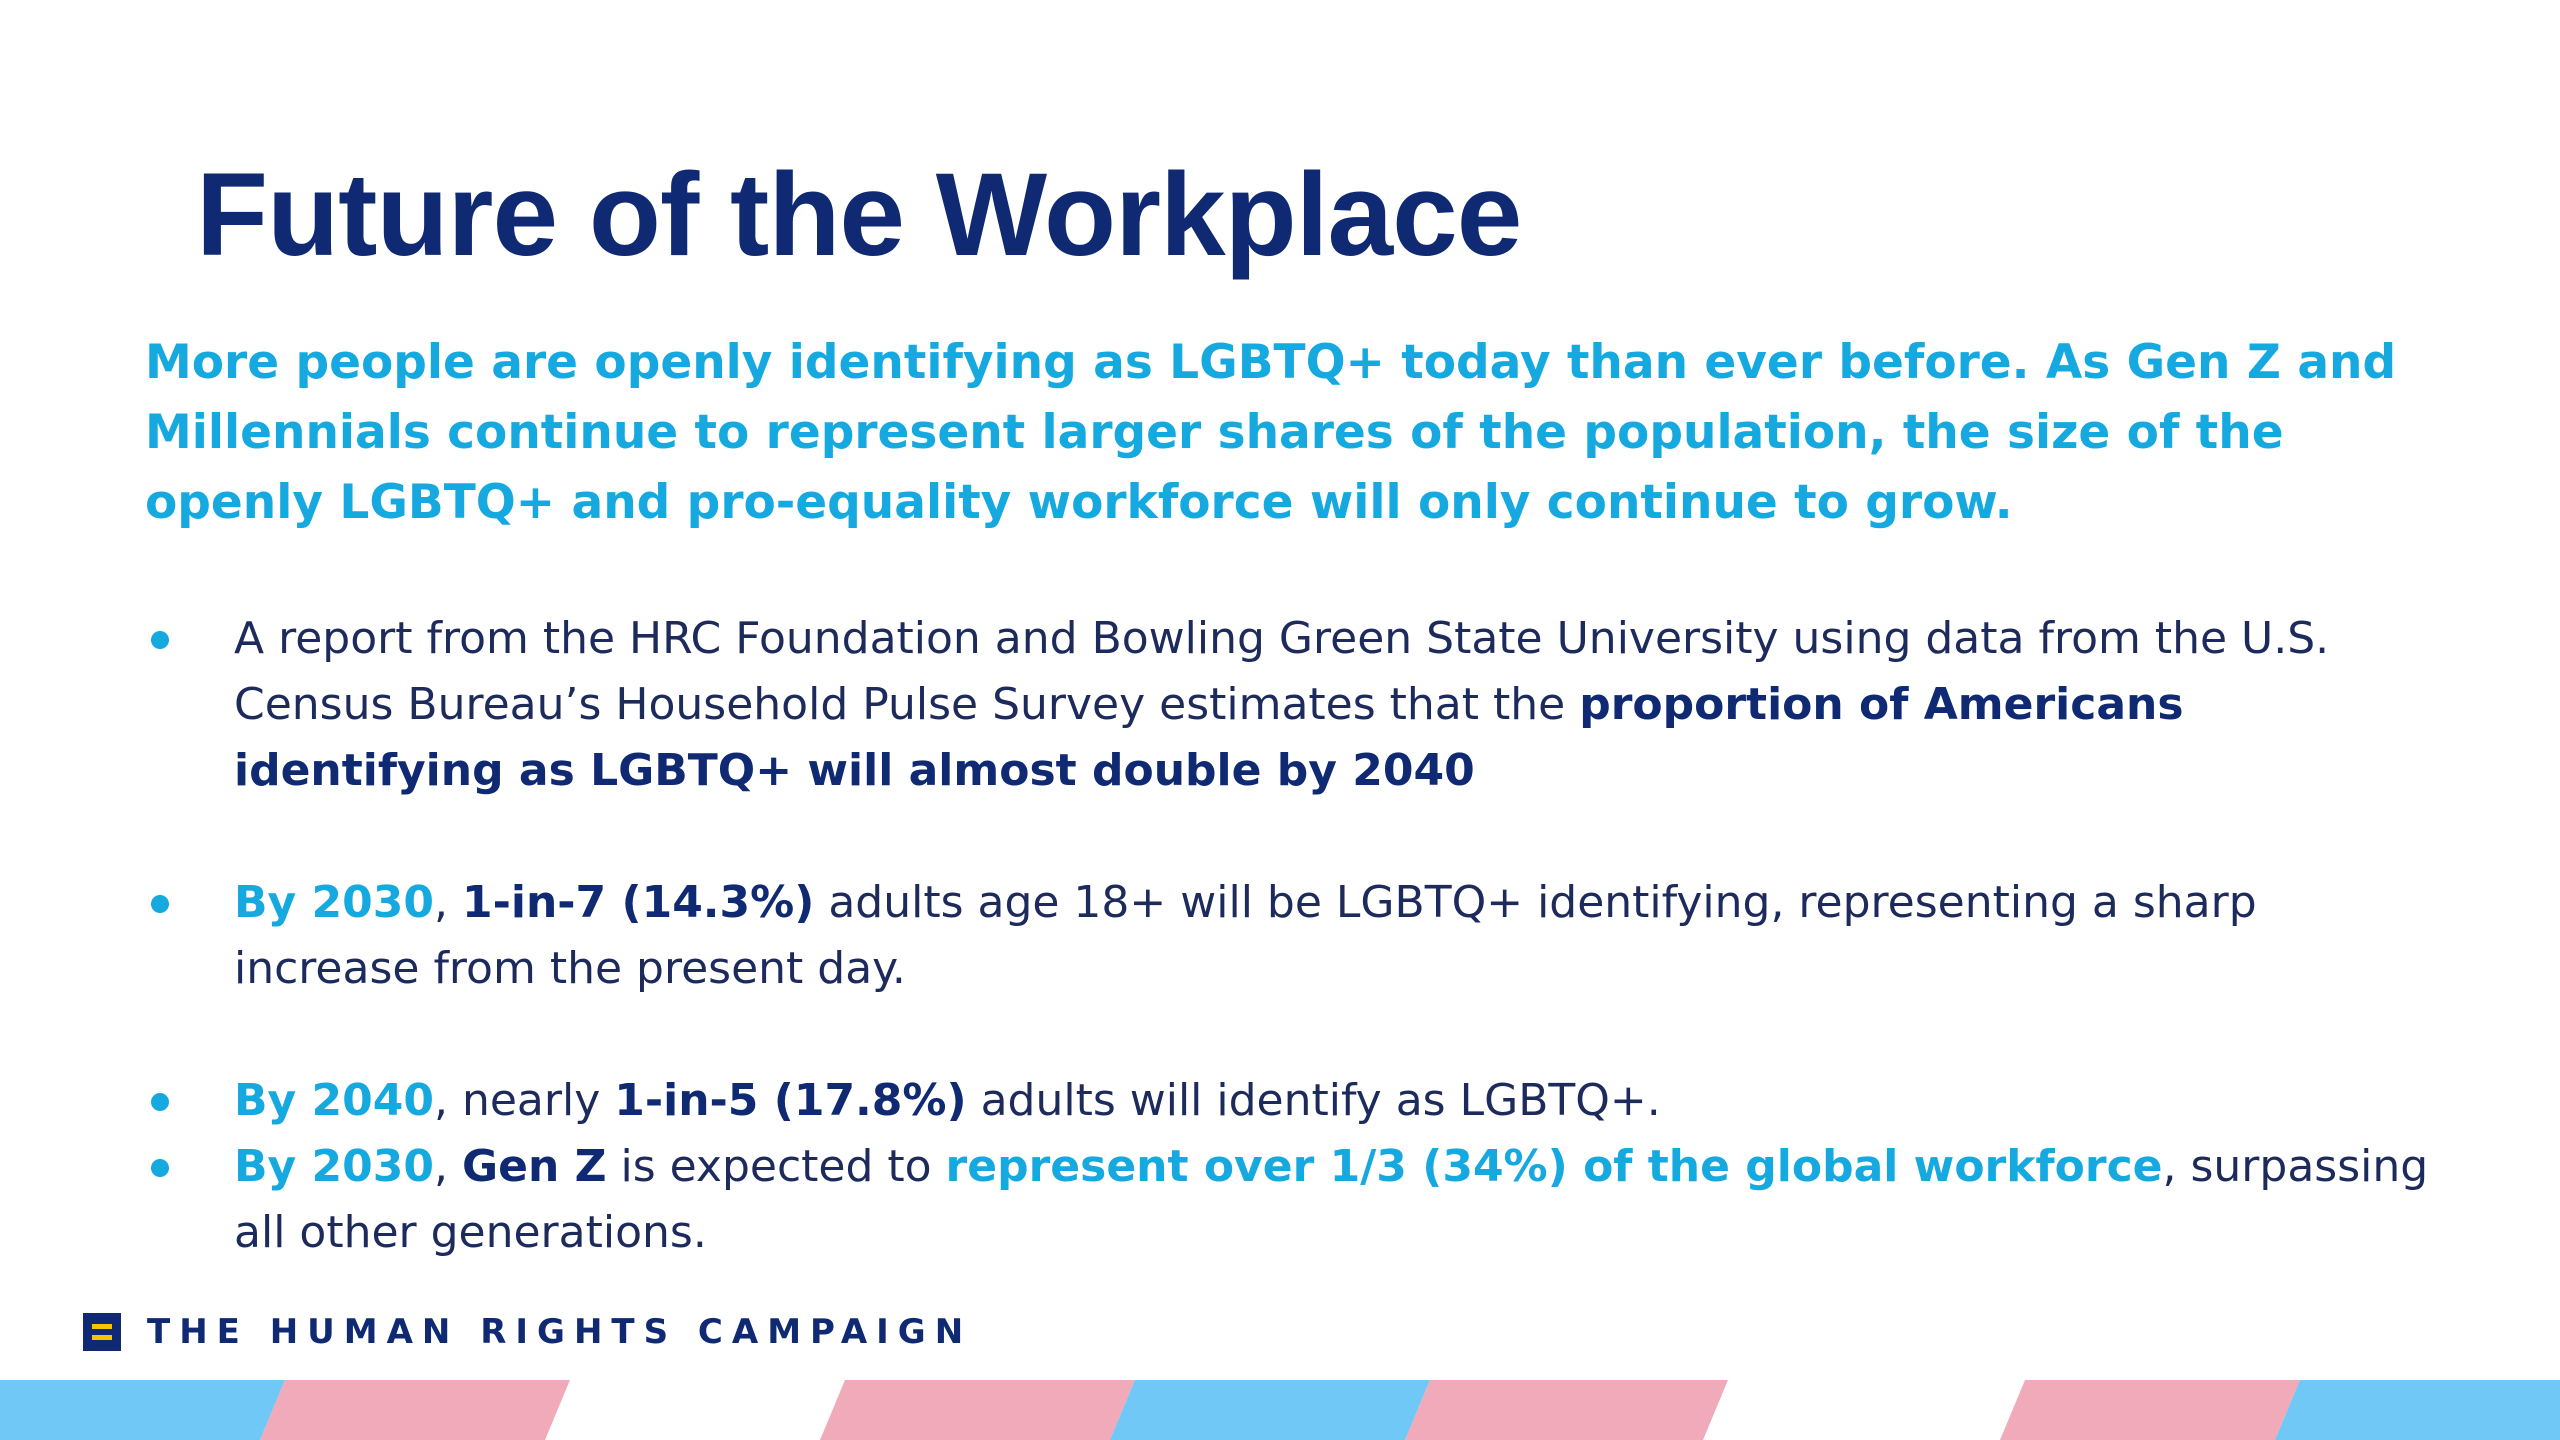  What do you see at coordinates (1331, 1199) in the screenshot?
I see `bullet-text: , surpassing all other generations.` at bounding box center [1331, 1199].